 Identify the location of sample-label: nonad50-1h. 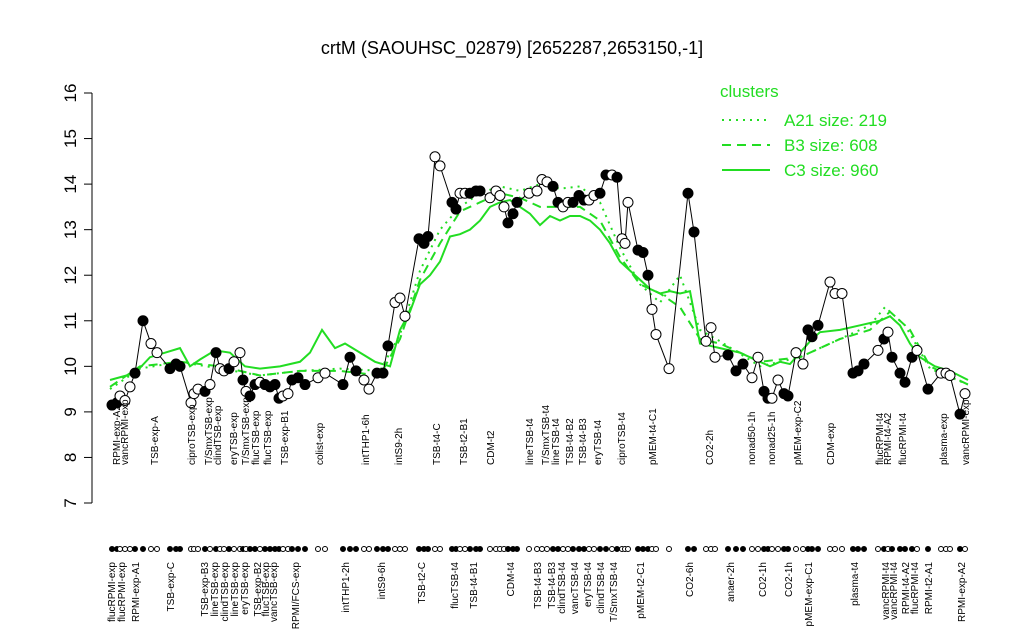
(752, 438).